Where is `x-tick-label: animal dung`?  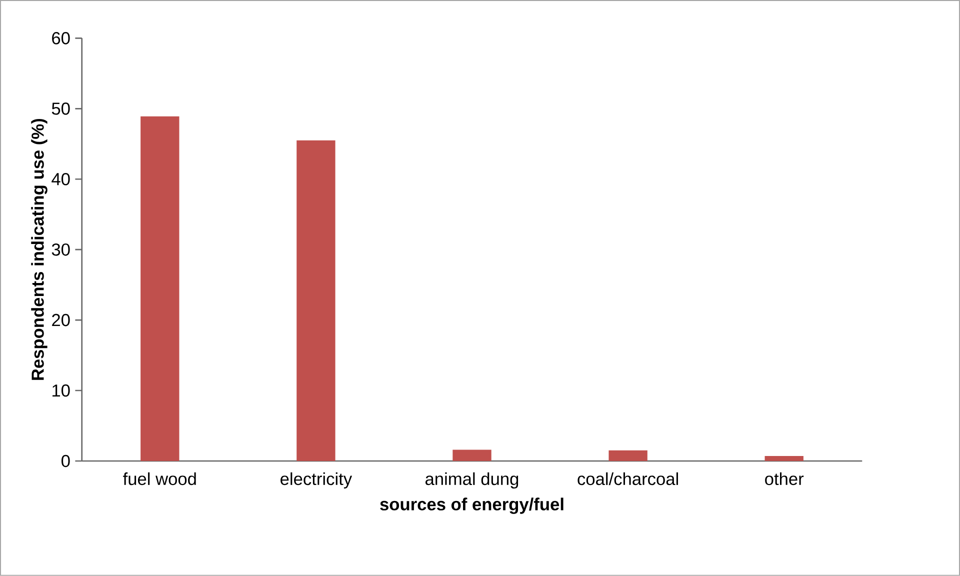 x-tick-label: animal dung is located at coordinates (472, 480).